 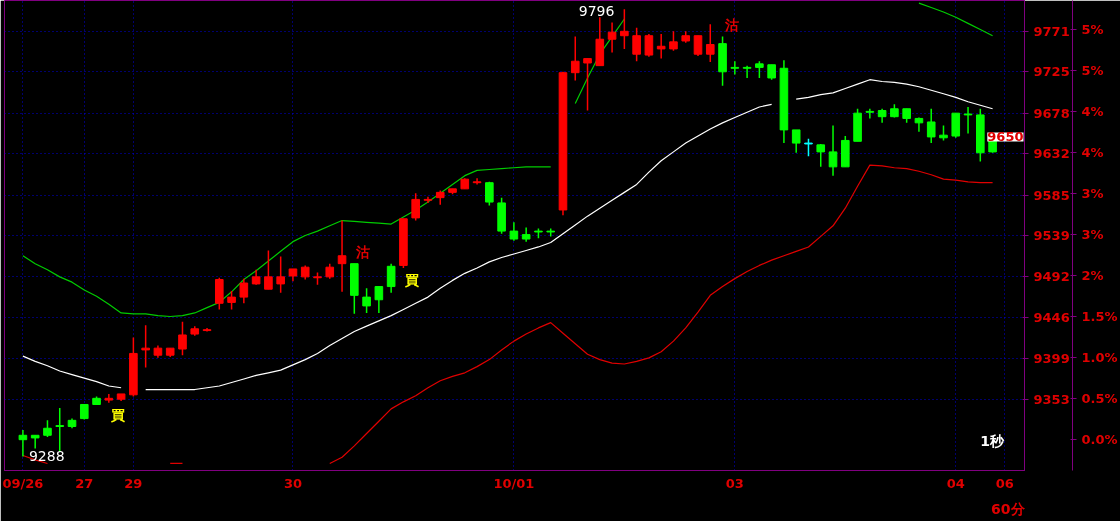 What do you see at coordinates (1099, 357) in the screenshot?
I see `y2-tick-label: 1.0%` at bounding box center [1099, 357].